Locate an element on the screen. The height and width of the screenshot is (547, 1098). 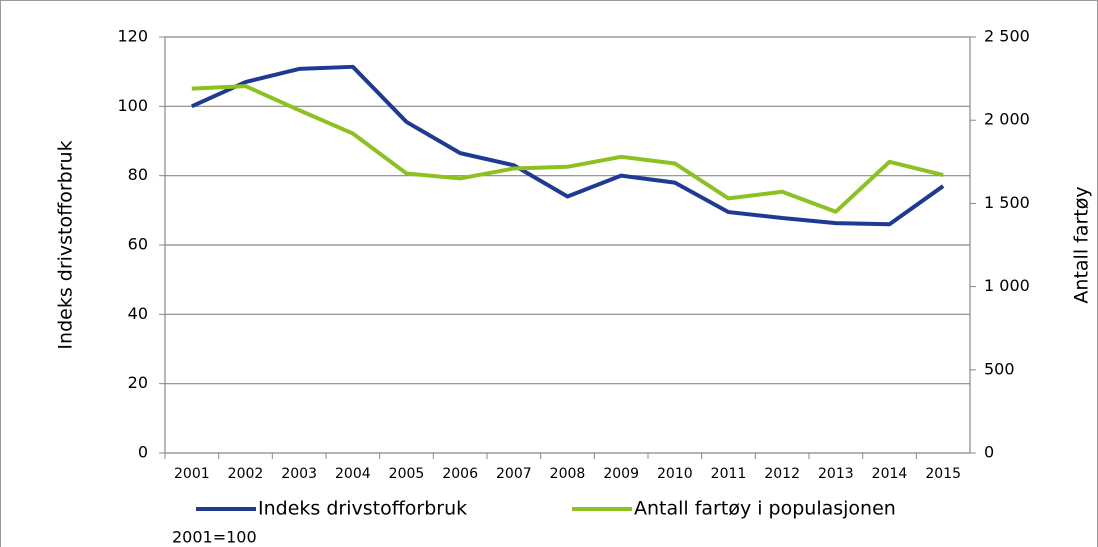
x-tick-label: 2006 is located at coordinates (460, 474).